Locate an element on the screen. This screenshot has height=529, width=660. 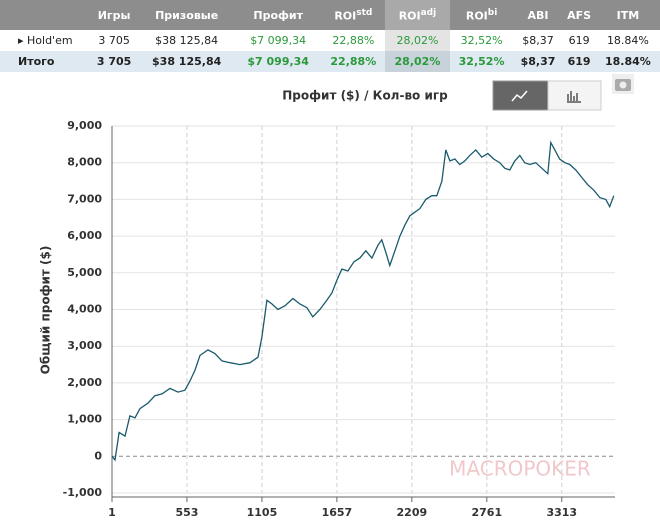
x-tick-label: 1 is located at coordinates (112, 512).